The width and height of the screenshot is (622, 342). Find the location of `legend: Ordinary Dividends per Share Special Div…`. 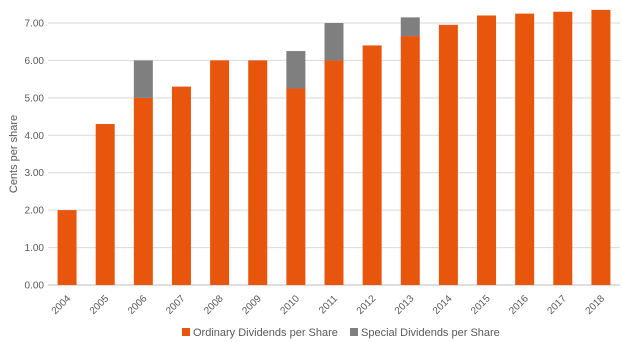

legend: Ordinary Dividends per Share Special Div… is located at coordinates (341, 333).